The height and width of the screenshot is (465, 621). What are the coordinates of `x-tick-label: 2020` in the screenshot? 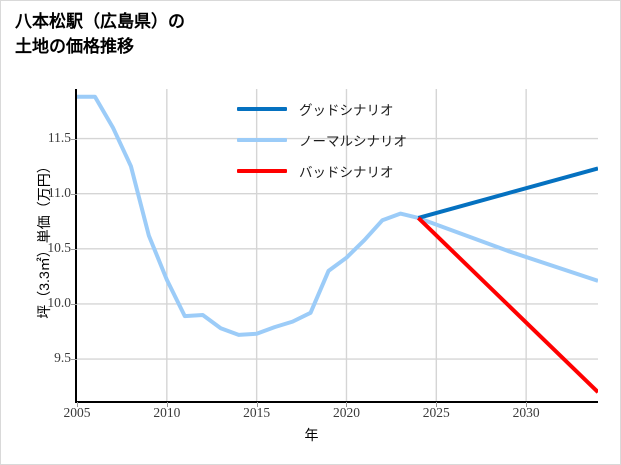 It's located at (346, 412).